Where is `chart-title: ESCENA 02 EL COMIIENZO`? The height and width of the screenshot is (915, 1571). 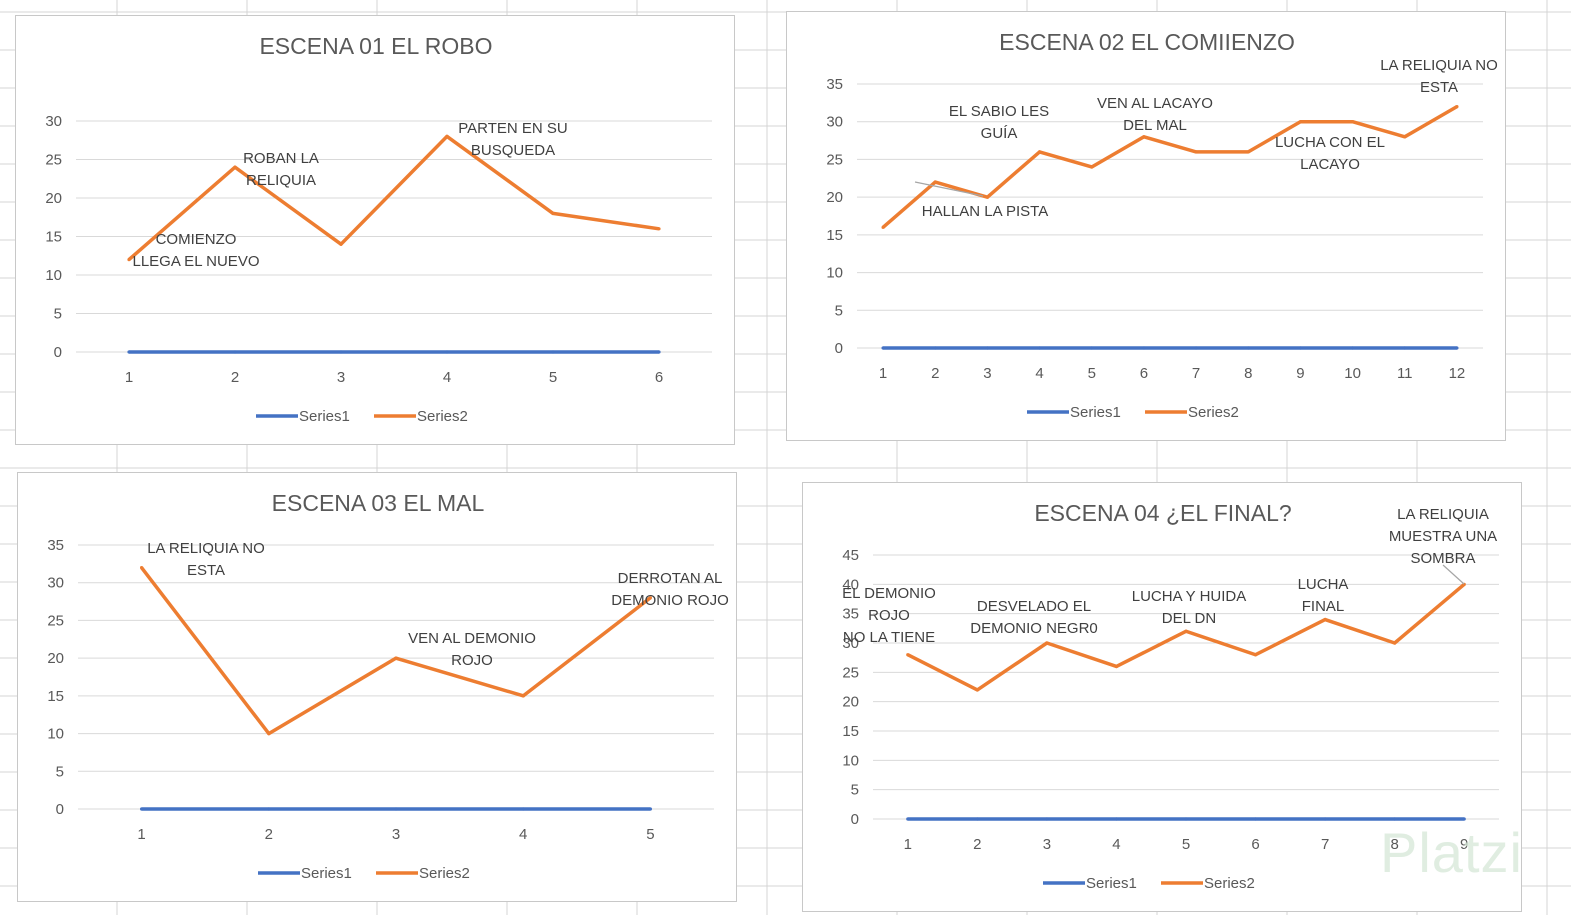
chart-title: ESCENA 02 EL COMIIENZO is located at coordinates (1147, 42).